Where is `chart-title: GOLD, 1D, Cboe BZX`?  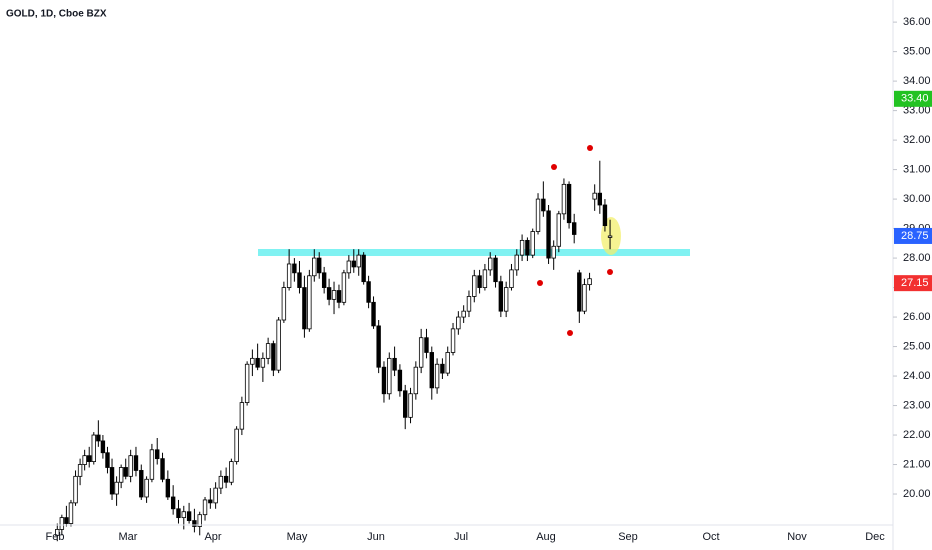 chart-title: GOLD, 1D, Cboe BZX is located at coordinates (56, 14).